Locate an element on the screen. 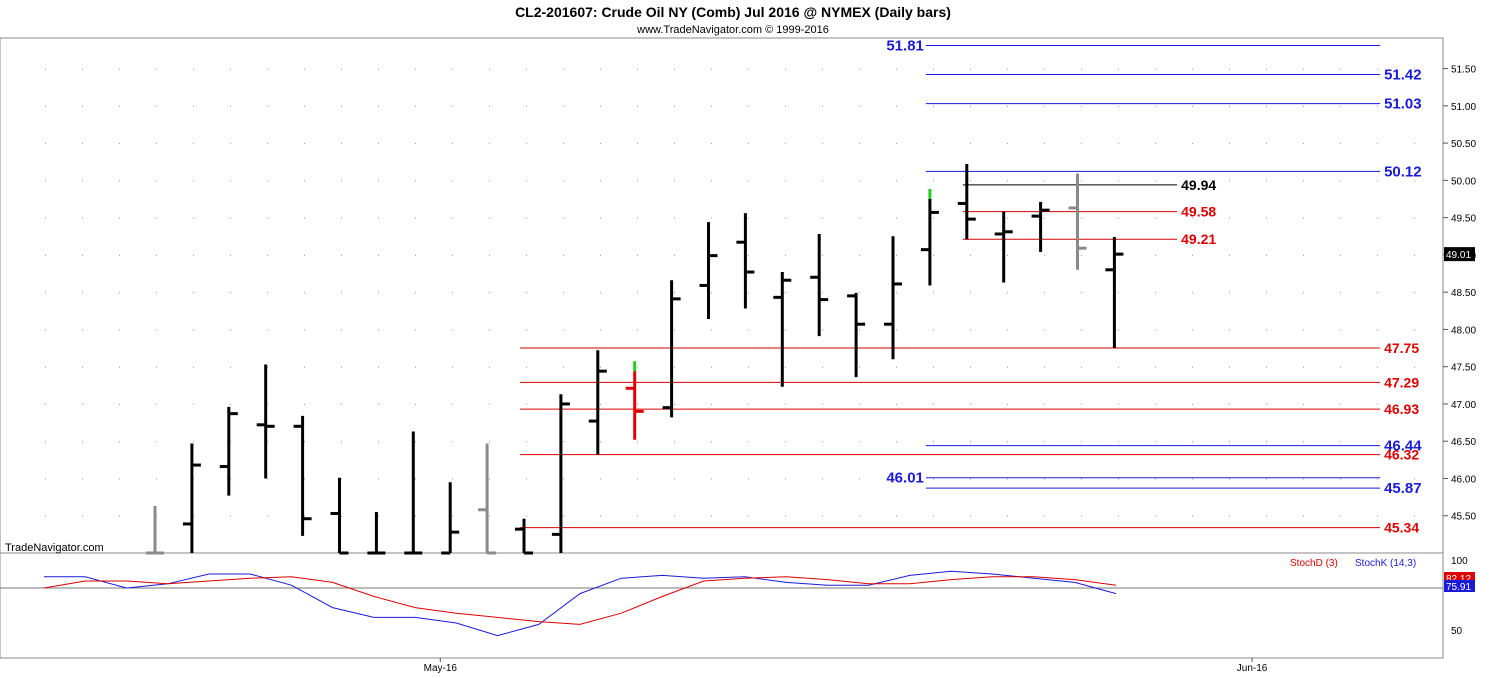 The width and height of the screenshot is (1492, 678). level-label: 51.42 is located at coordinates (1403, 75).